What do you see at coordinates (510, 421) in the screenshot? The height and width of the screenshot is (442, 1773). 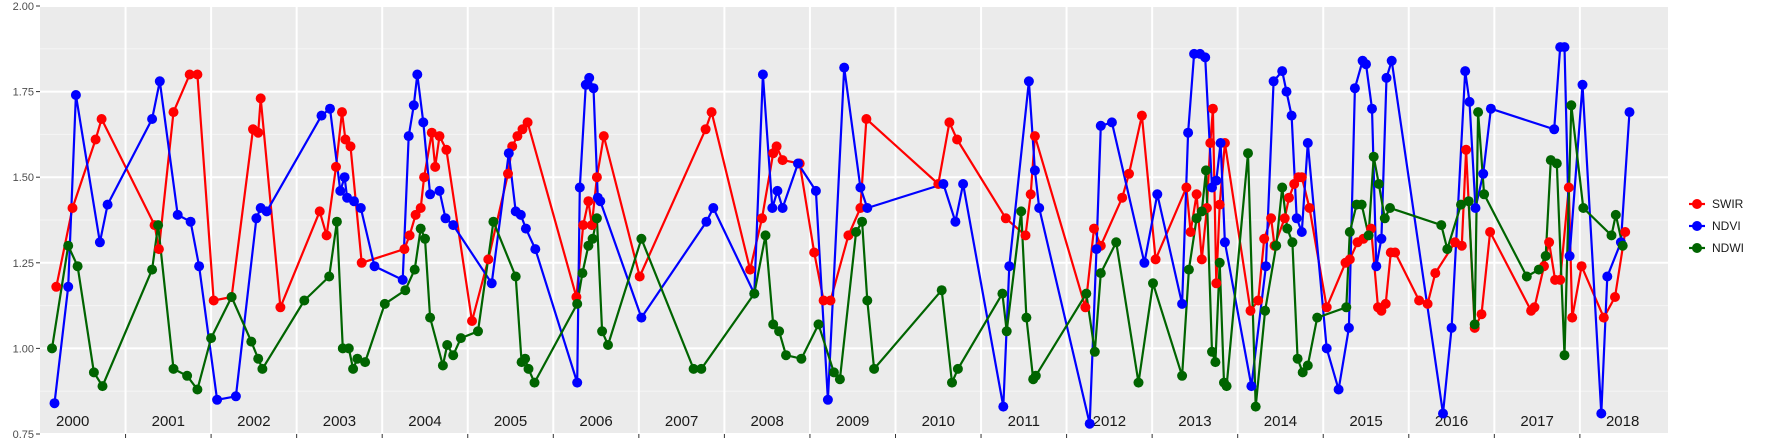 I see `year-label: 2005` at bounding box center [510, 421].